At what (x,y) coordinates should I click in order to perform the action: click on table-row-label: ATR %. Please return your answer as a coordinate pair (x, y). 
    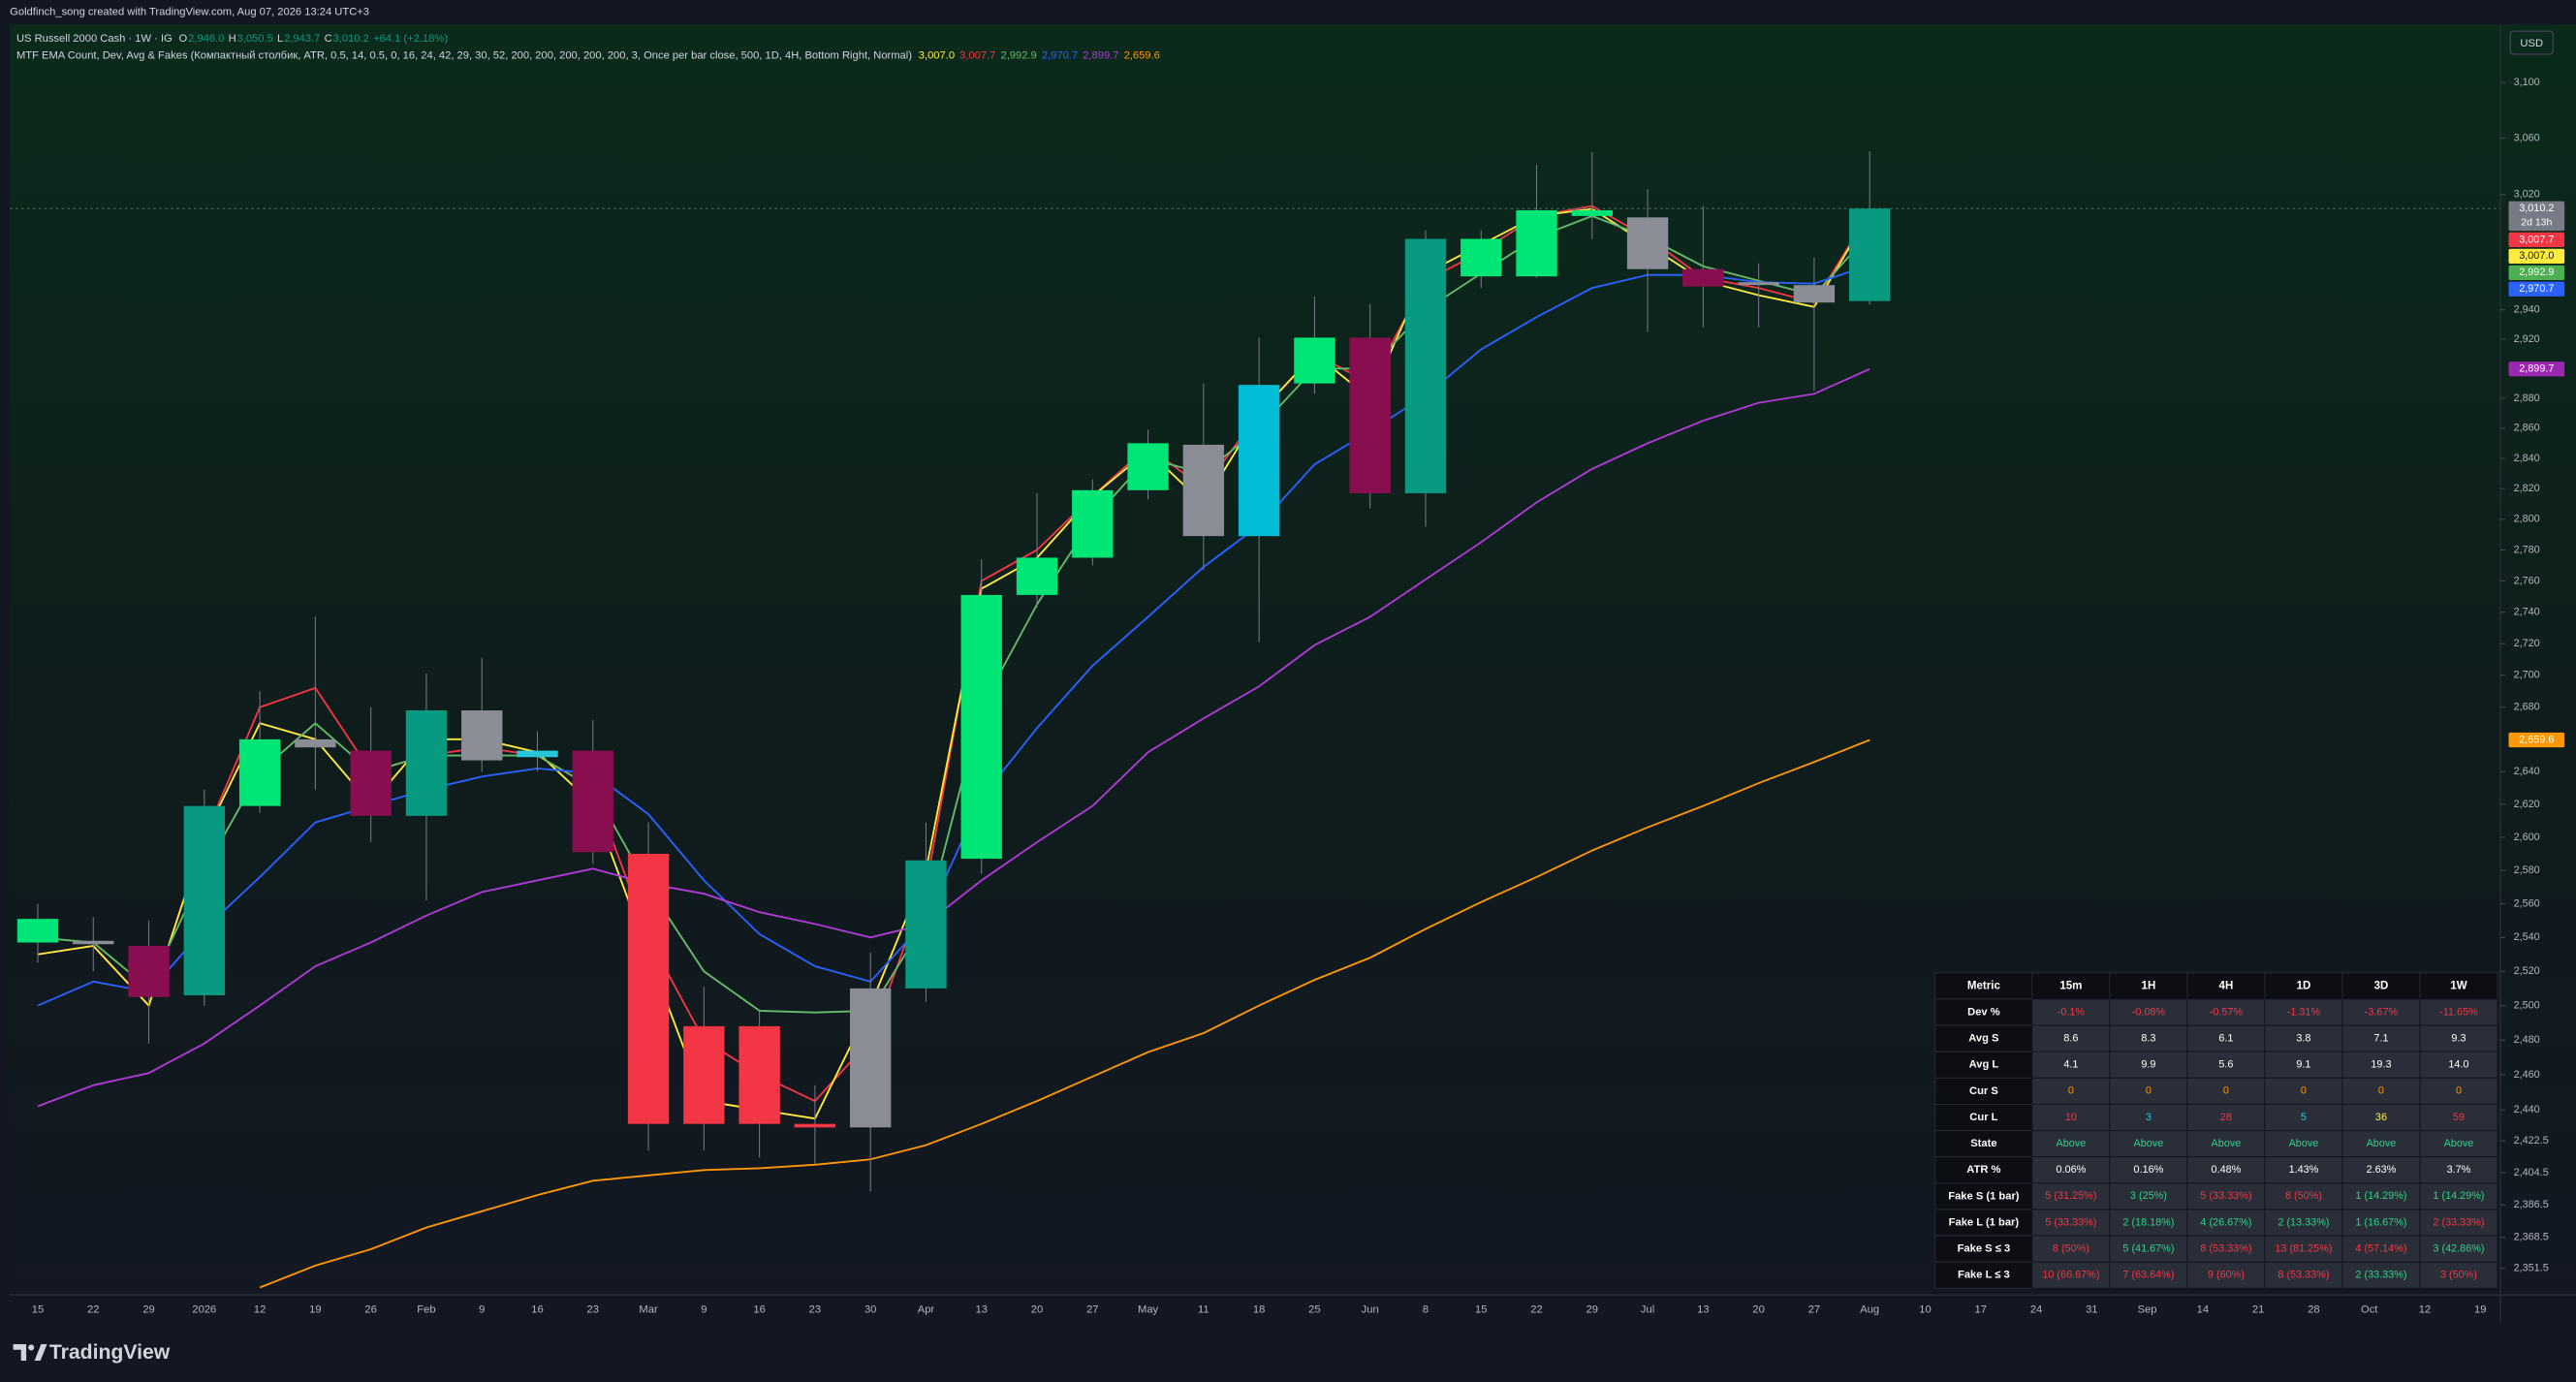
    Looking at the image, I should click on (1983, 1170).